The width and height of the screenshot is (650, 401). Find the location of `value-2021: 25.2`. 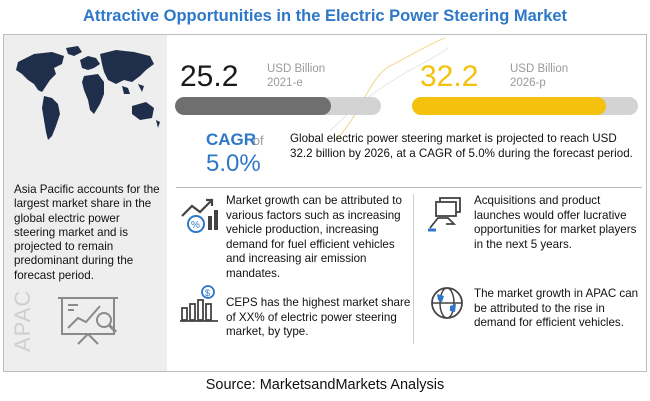

value-2021: 25.2 is located at coordinates (209, 76).